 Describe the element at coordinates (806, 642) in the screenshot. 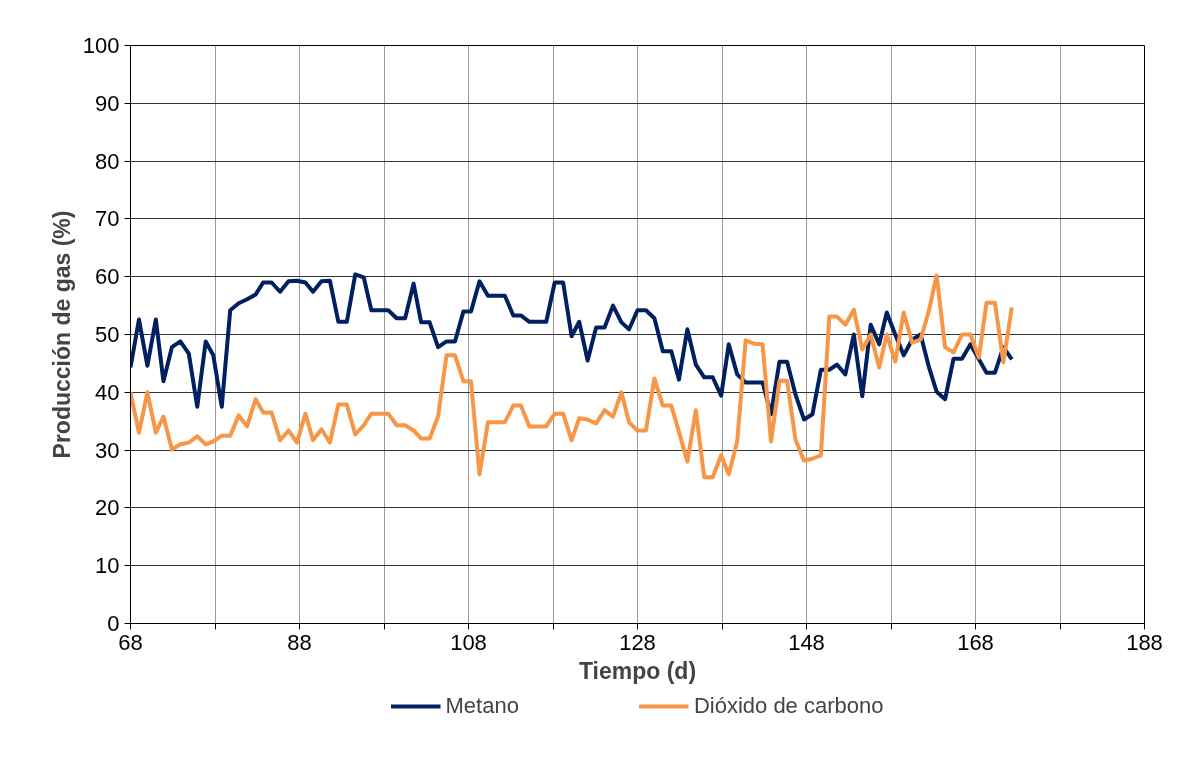

I see `x-tick-label: 148` at that location.